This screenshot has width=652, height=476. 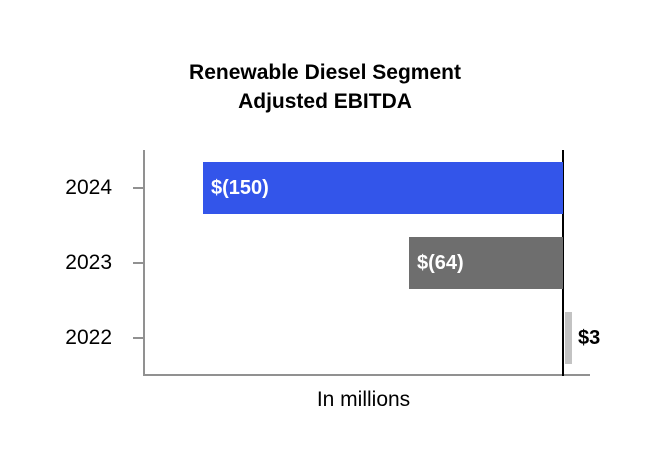 What do you see at coordinates (325, 101) in the screenshot?
I see `chart-title-line2: Adjusted EBITDA` at bounding box center [325, 101].